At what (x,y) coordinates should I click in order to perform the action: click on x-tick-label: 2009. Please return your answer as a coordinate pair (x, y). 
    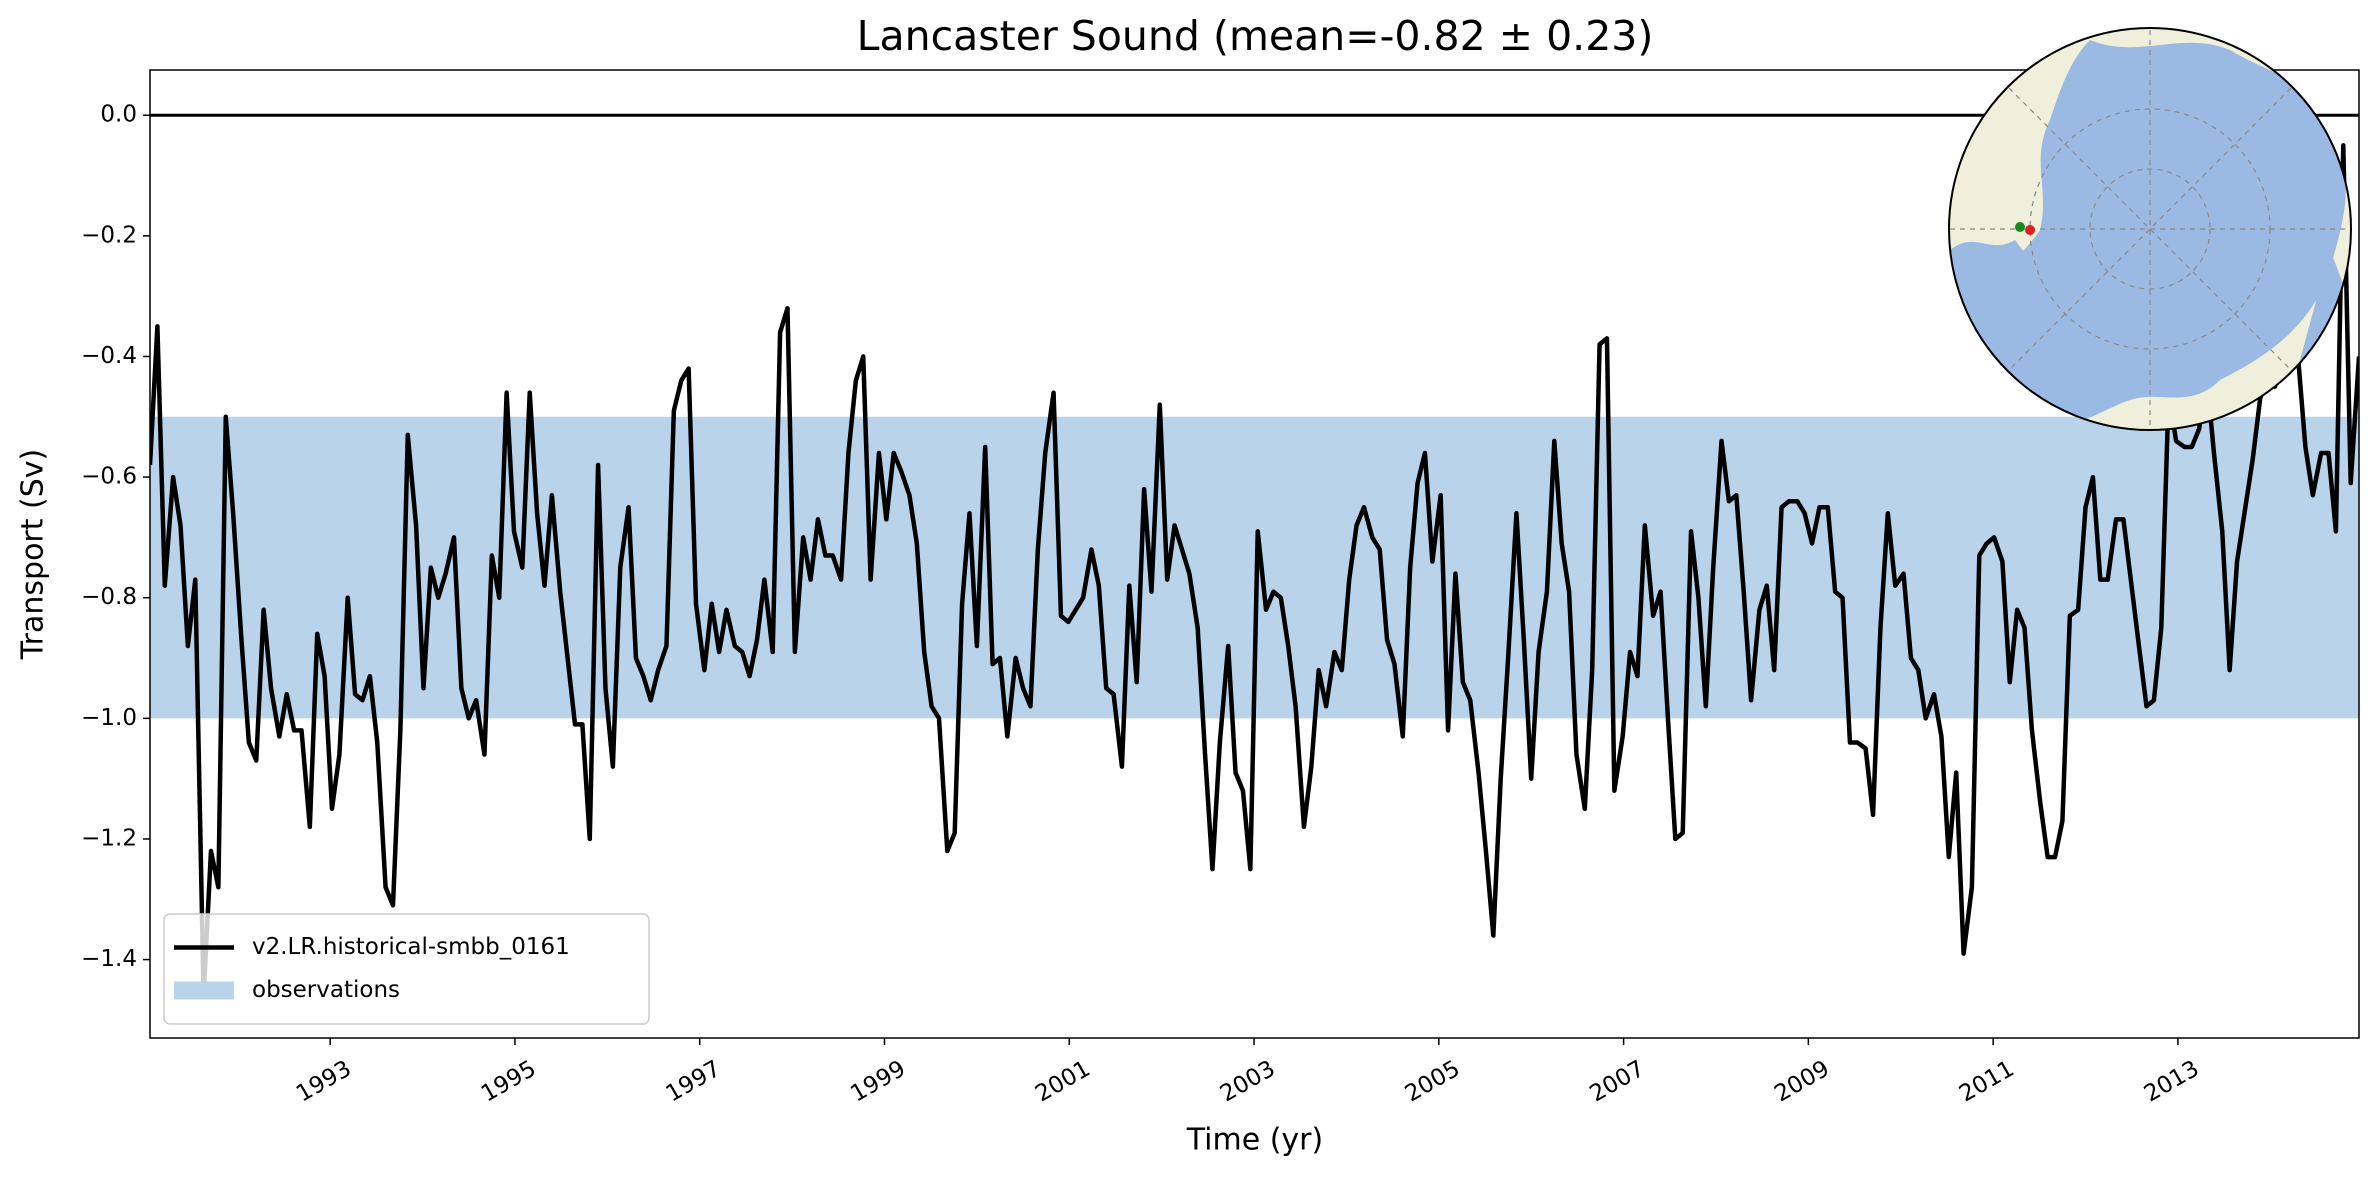
    Looking at the image, I should click on (1802, 1082).